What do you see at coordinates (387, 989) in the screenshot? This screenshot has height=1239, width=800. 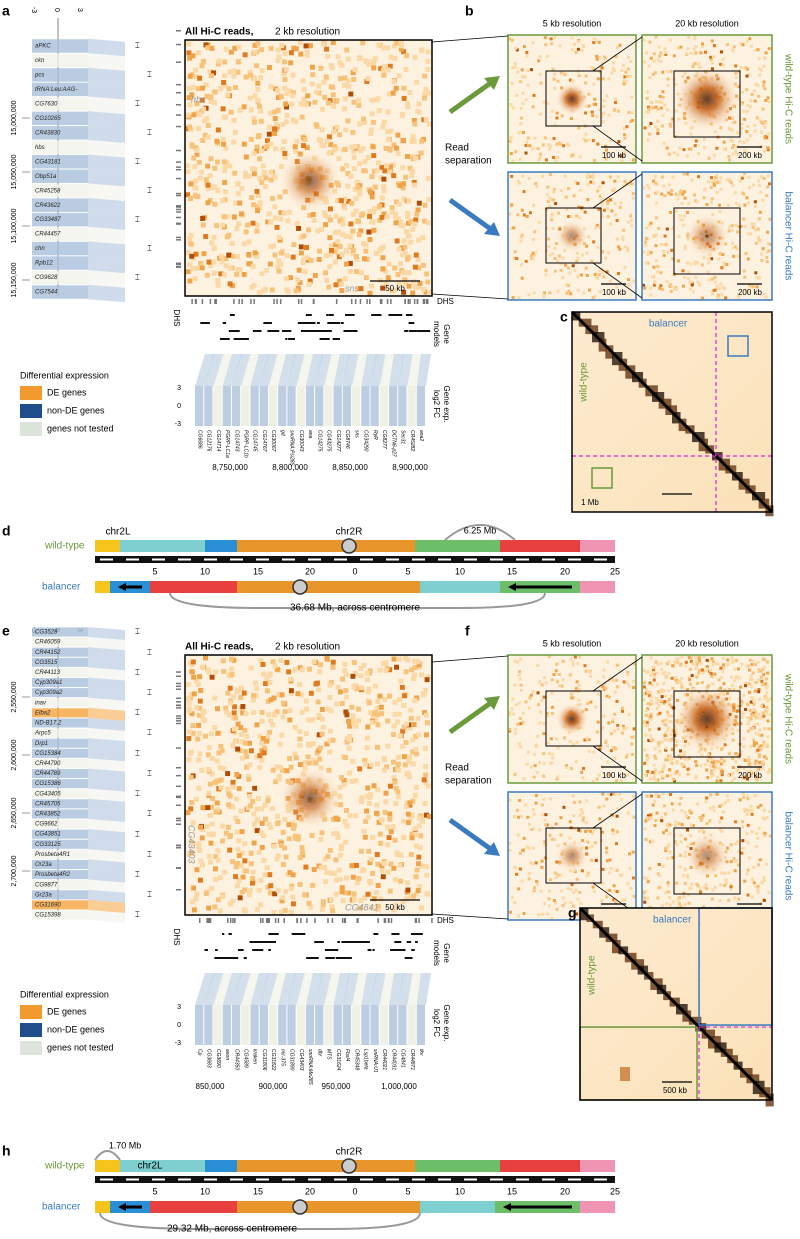 I see `gene-connector` at bounding box center [387, 989].